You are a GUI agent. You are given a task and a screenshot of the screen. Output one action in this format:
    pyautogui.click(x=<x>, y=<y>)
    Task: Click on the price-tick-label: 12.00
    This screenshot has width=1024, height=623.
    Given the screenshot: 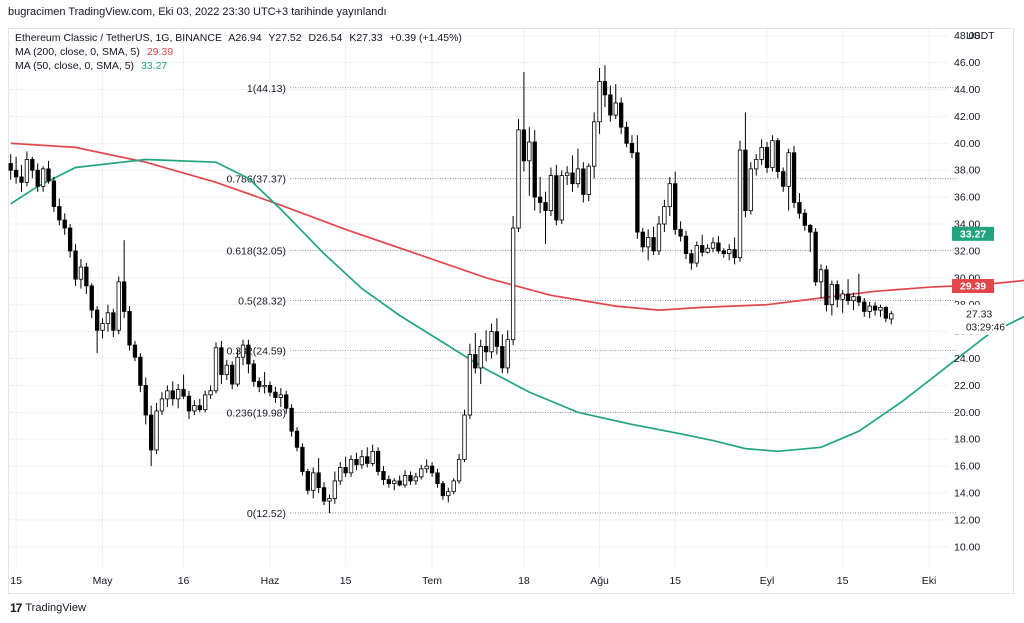 What is the action you would take?
    pyautogui.click(x=967, y=520)
    